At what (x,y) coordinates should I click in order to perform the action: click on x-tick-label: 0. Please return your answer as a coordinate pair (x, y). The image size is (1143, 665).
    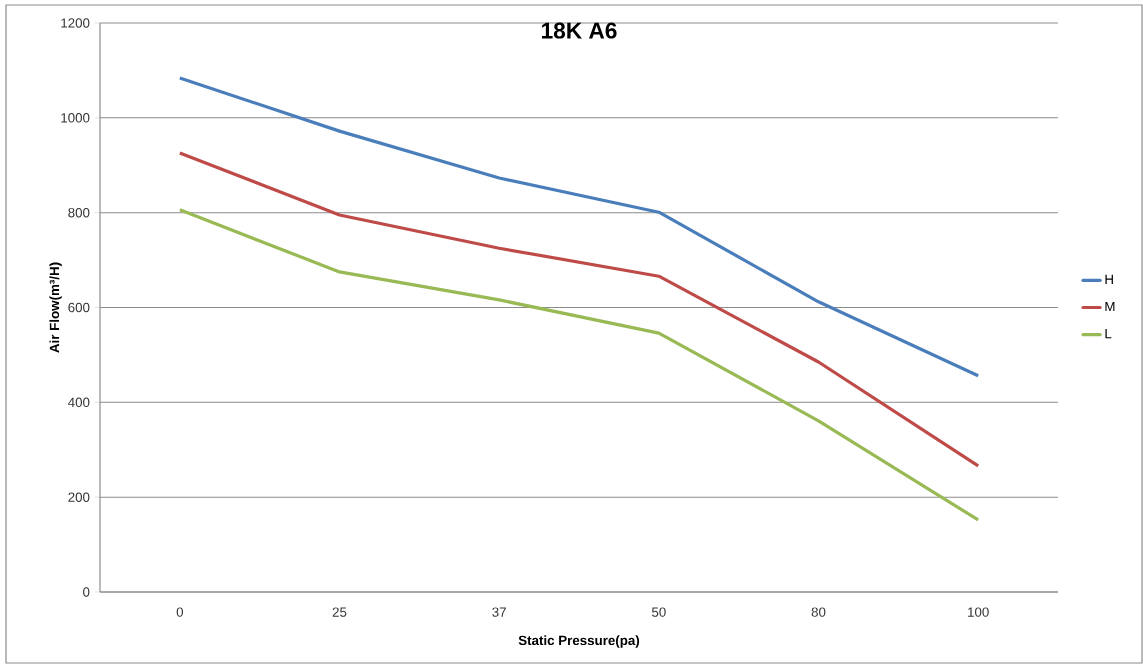
    Looking at the image, I should click on (180, 612).